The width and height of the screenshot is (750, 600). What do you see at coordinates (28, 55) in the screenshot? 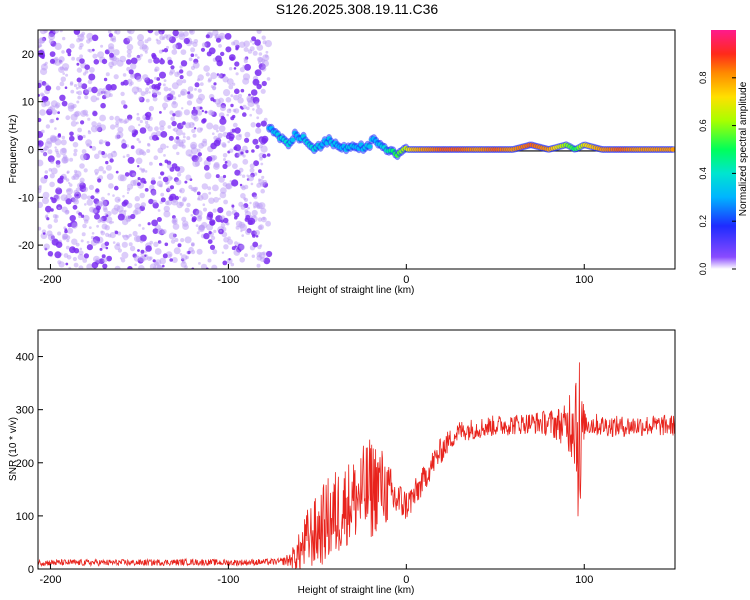
I see `y-tick-label: 20` at bounding box center [28, 55].